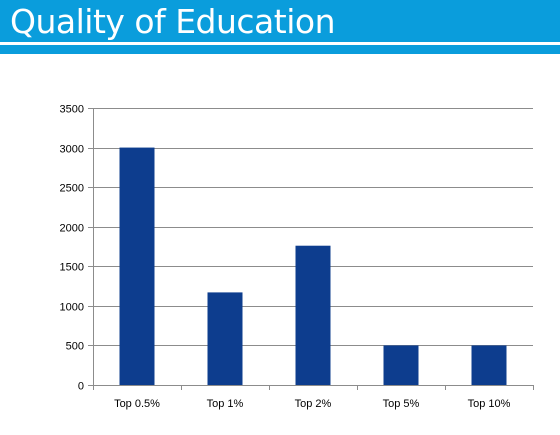 The image size is (560, 435). I want to click on bar-top-2-, so click(313, 315).